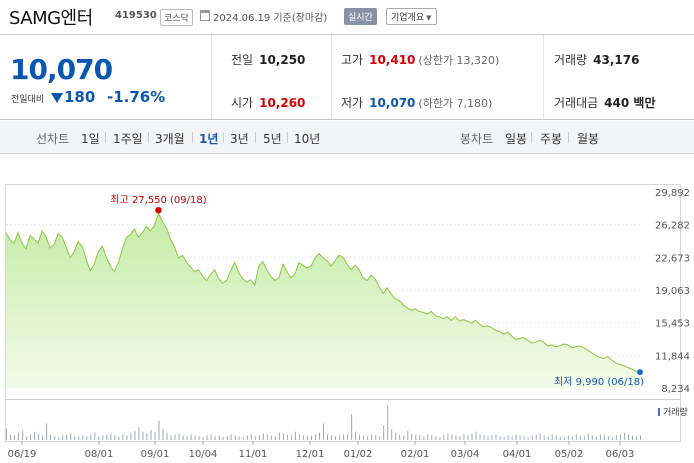  What do you see at coordinates (465, 454) in the screenshot?
I see `x-tick-label: 03/04` at bounding box center [465, 454].